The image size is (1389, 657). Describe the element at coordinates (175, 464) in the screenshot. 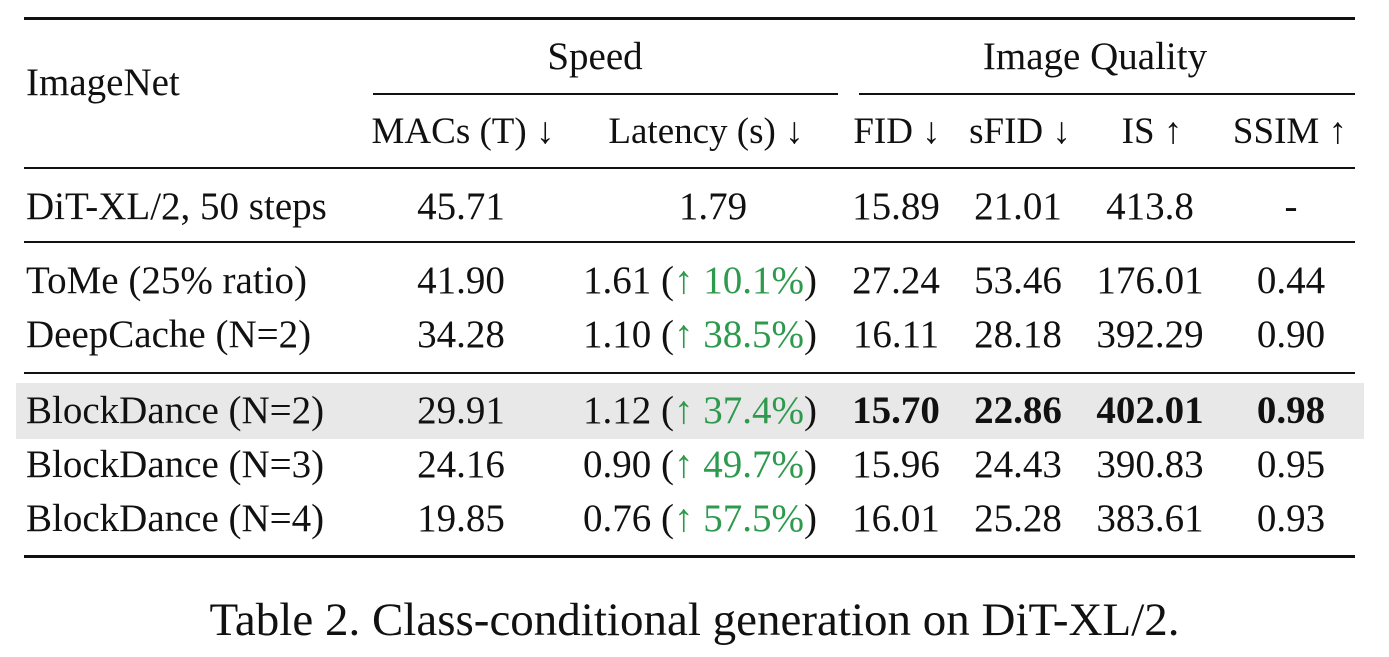

I see `table-row-method: BlockDance (N=3)` at that location.